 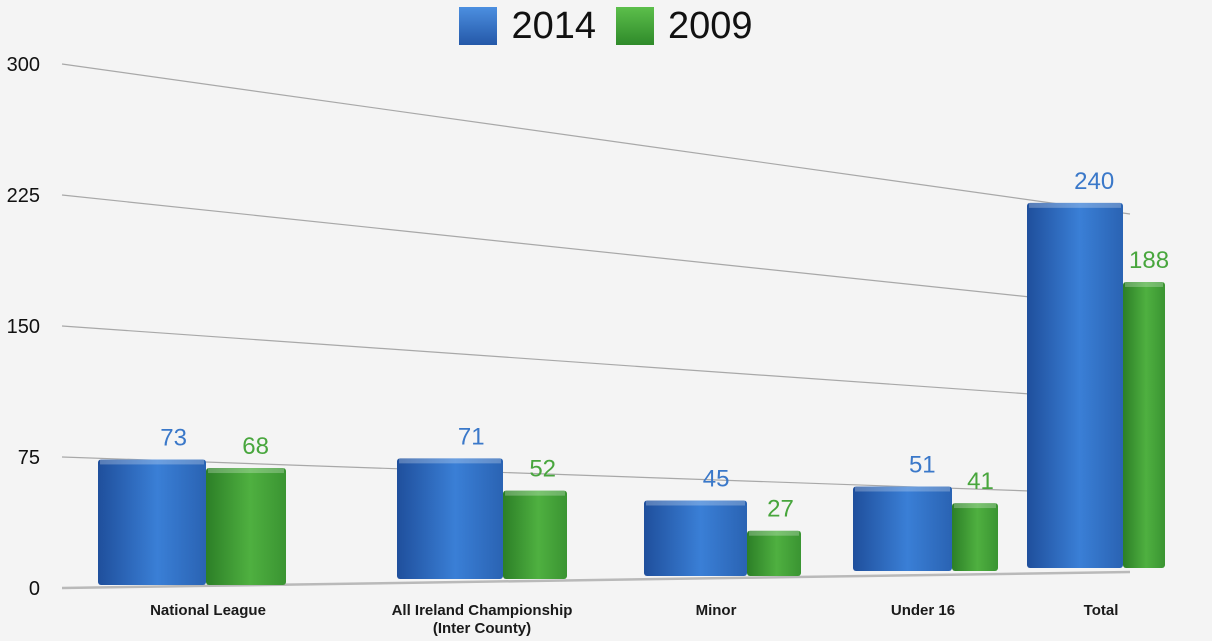 I want to click on y-tick-label-0: 0, so click(x=34, y=589).